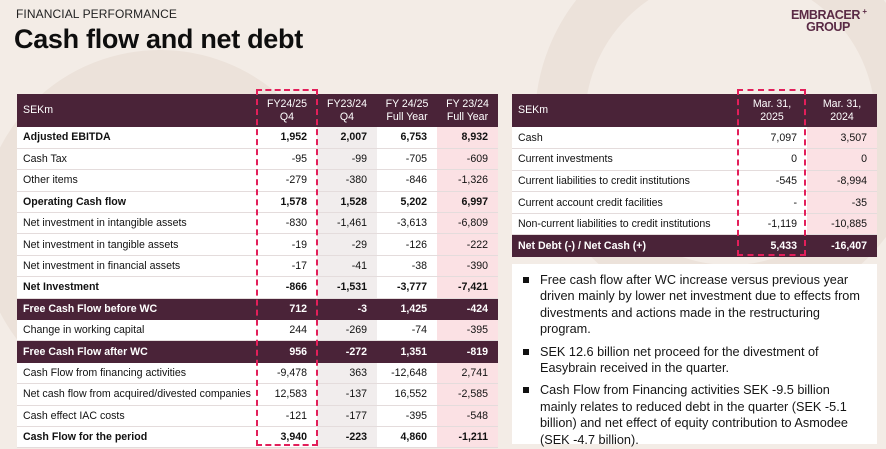  I want to click on row-label: Current investments, so click(624, 159).